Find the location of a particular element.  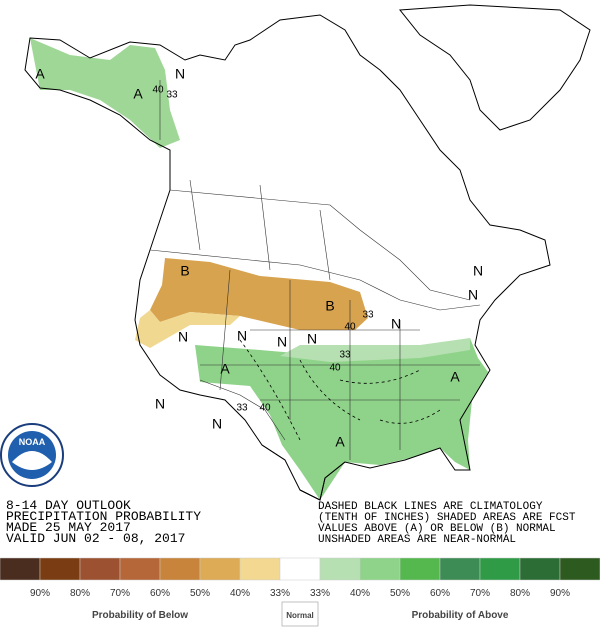

climatology-line is located at coordinates (340, 390).